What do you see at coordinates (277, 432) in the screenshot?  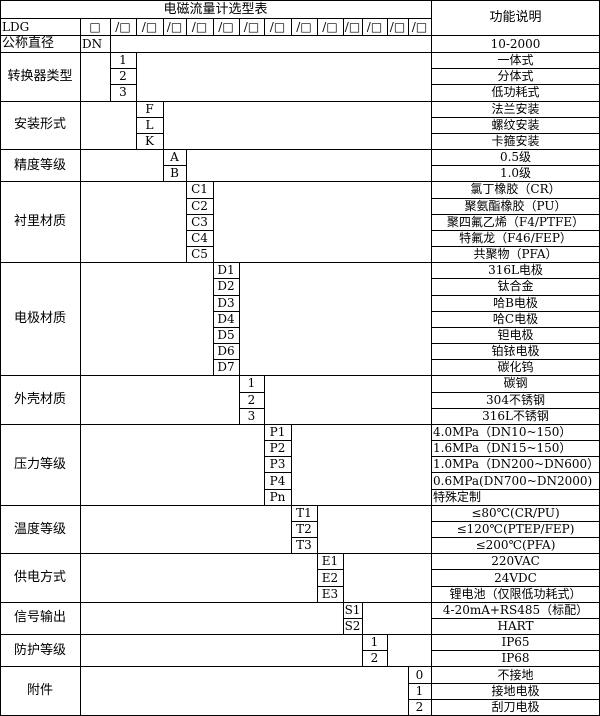 I see `option-code: P1` at bounding box center [277, 432].